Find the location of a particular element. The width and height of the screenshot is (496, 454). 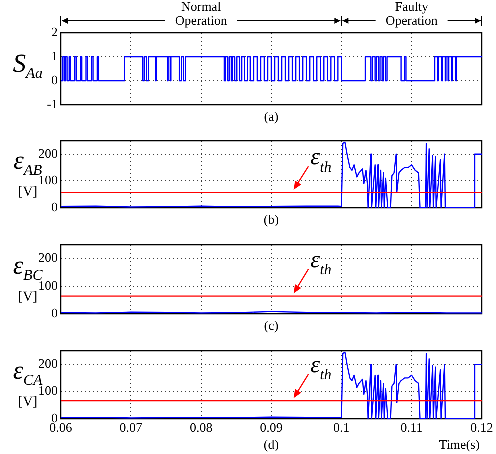

text: (c) is located at coordinates (271, 325).